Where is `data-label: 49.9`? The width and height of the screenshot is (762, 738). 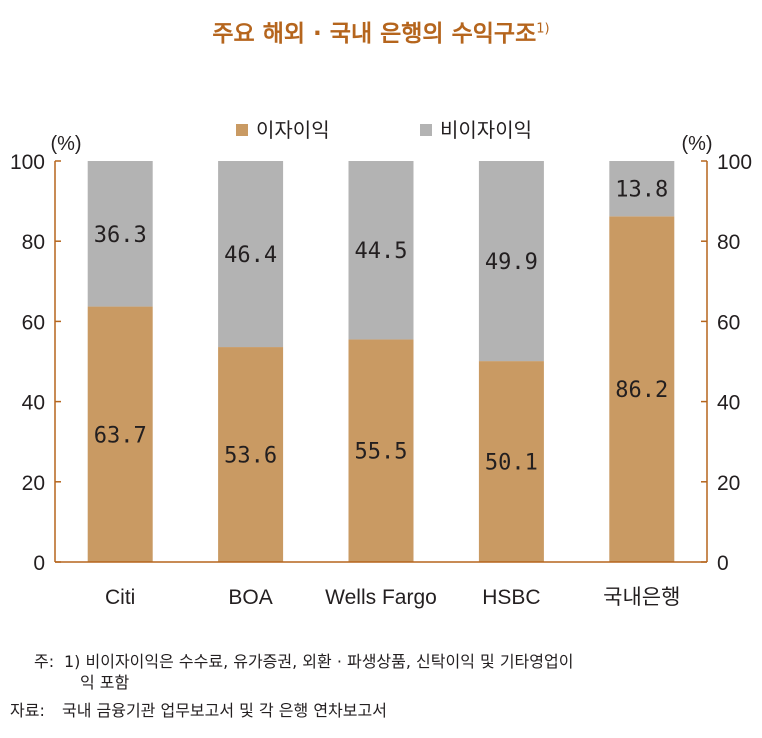 data-label: 49.9 is located at coordinates (511, 262).